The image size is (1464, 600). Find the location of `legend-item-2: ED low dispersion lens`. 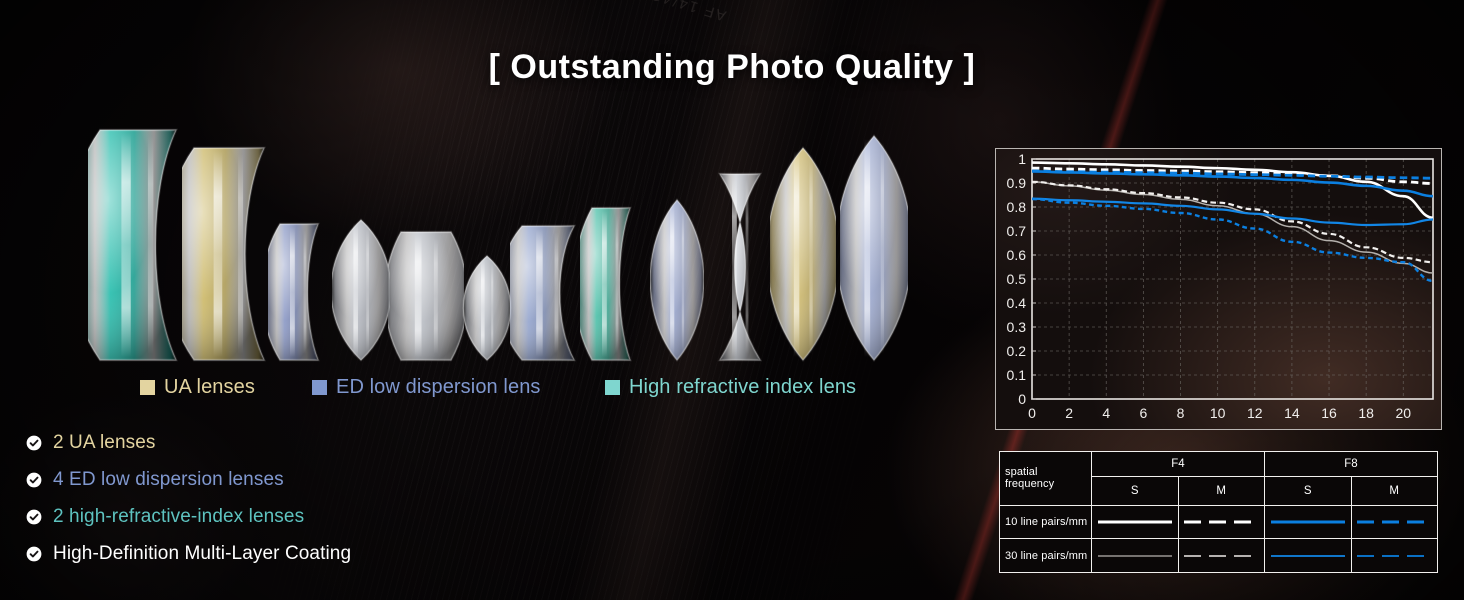

legend-item-2: ED low dispersion lens is located at coordinates (426, 387).